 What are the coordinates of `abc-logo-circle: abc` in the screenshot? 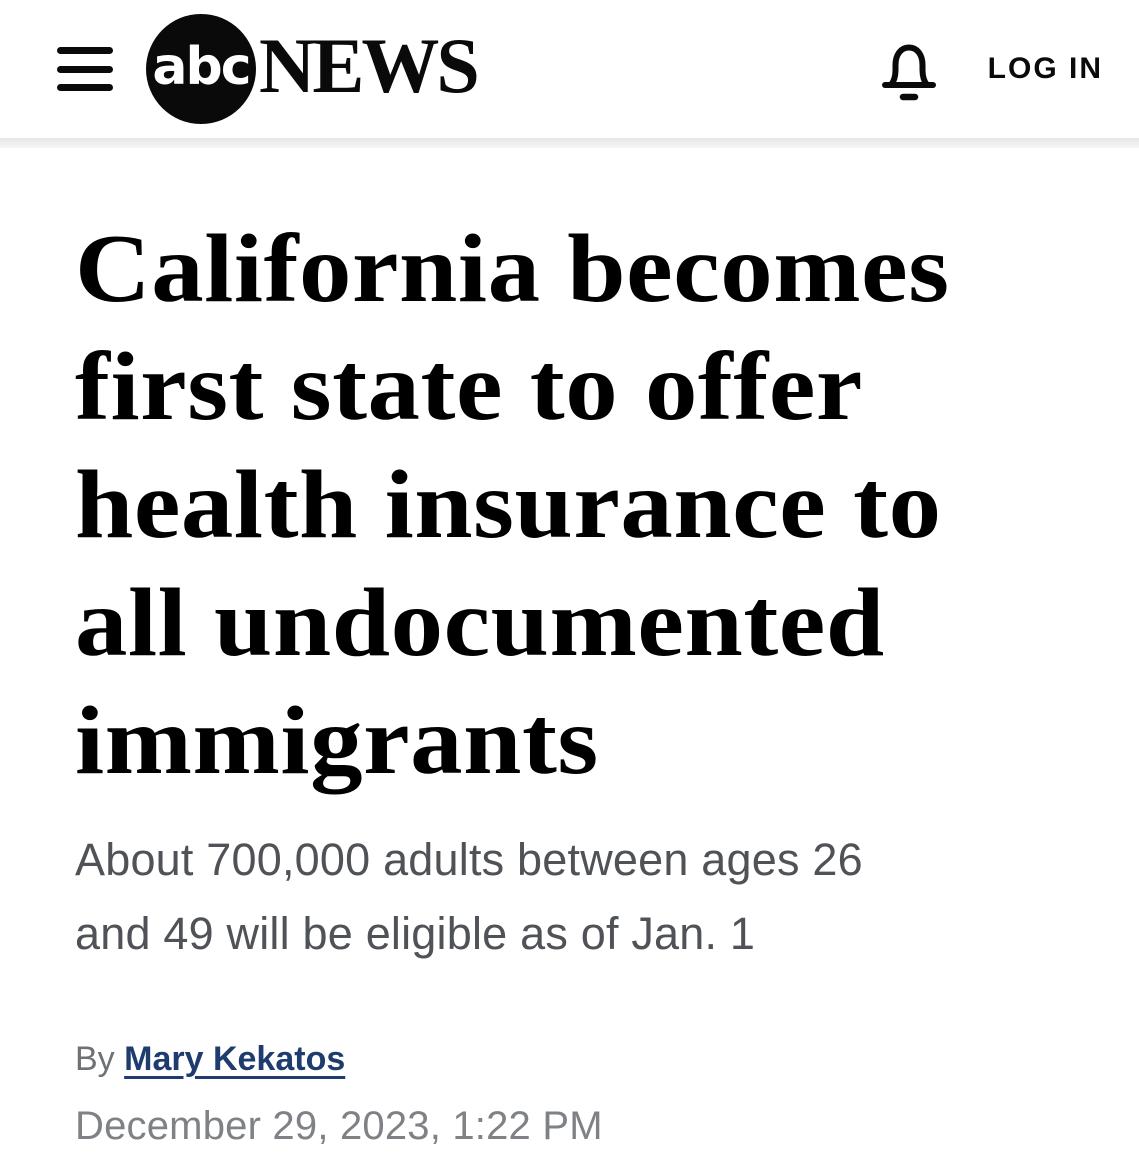 It's located at (201, 69).